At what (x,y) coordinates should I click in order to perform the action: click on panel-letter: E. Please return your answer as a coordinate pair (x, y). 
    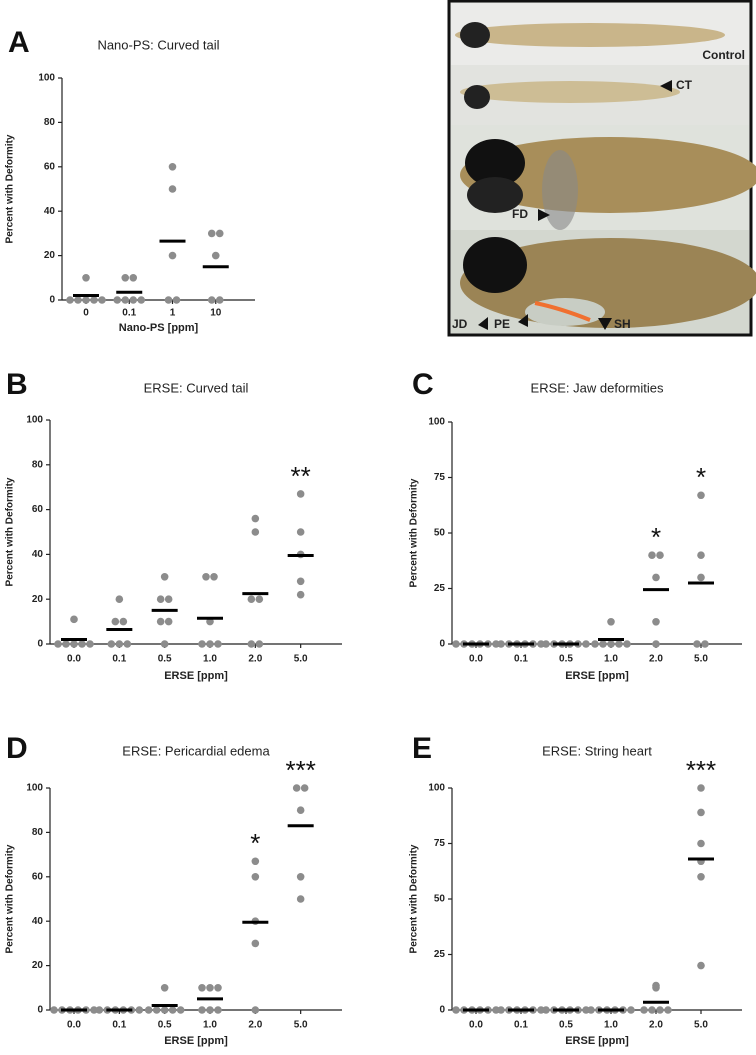
    Looking at the image, I should click on (422, 748).